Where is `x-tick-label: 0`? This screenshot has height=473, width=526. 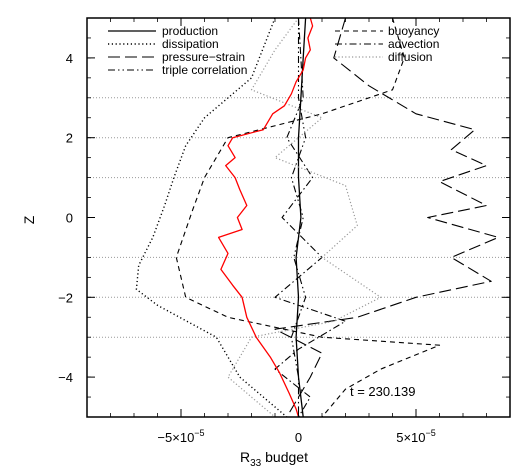
x-tick-label: 0 is located at coordinates (298, 437).